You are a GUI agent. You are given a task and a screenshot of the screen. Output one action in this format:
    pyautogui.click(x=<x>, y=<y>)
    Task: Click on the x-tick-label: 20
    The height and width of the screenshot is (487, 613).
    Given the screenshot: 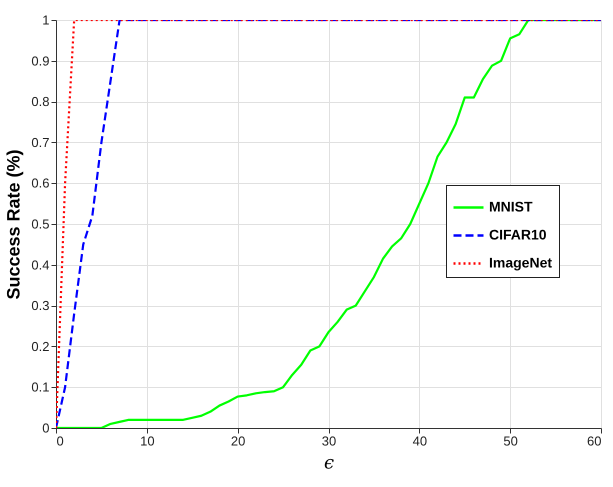 What is the action you would take?
    pyautogui.click(x=238, y=441)
    